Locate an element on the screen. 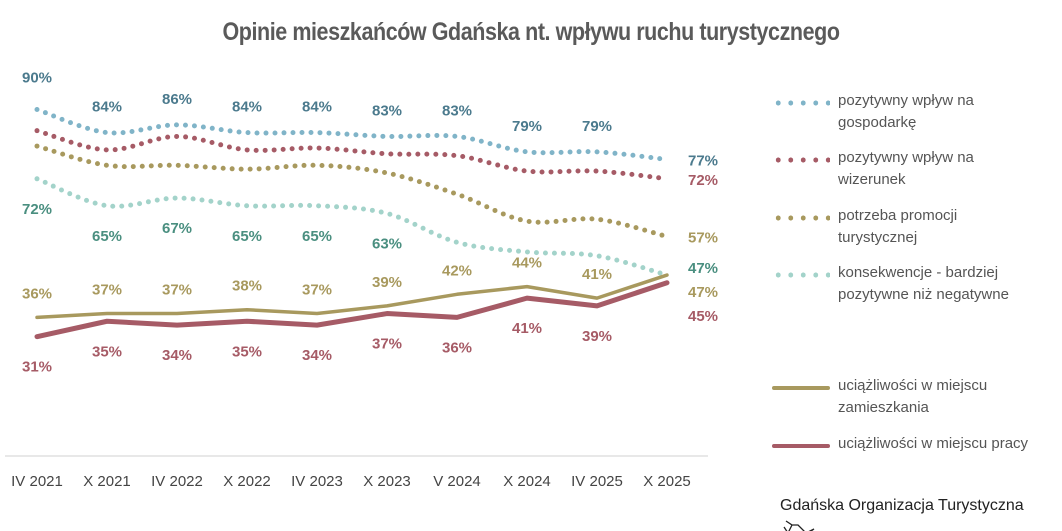  series-5: 31% 35% 34% 35% 34% 37% 36% 41% 39% 45% is located at coordinates (370, 328).